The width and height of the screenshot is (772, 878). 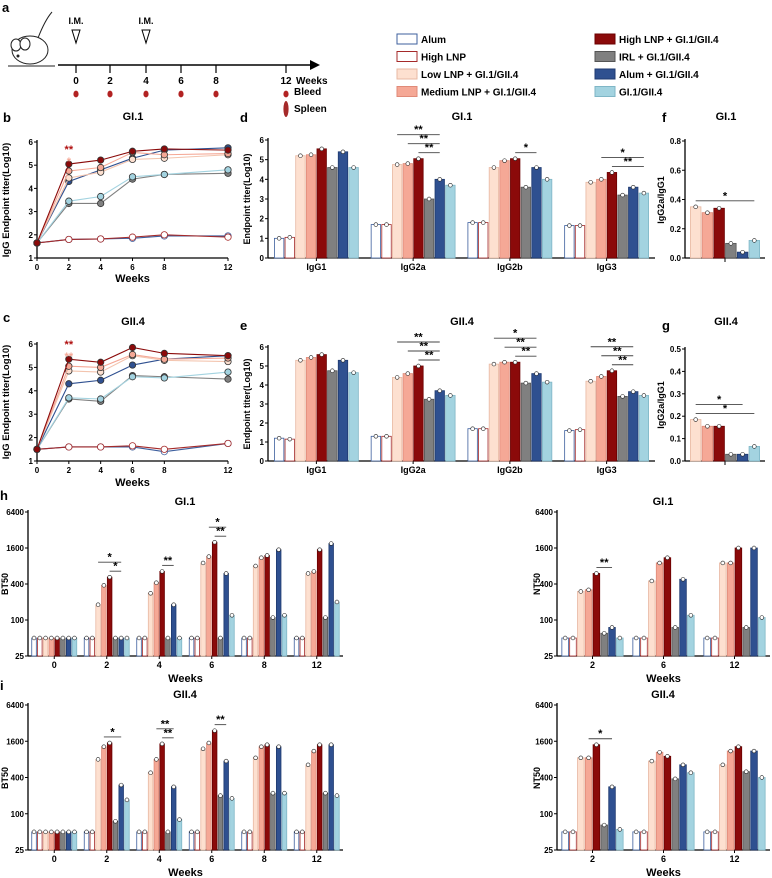 I want to click on y-tick-label: 6400, so click(x=15, y=512).